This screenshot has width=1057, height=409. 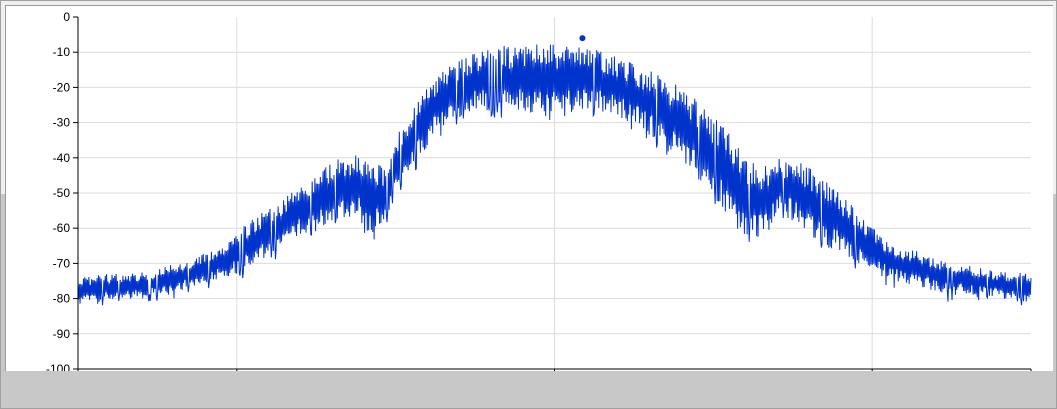 What do you see at coordinates (62, 334) in the screenshot?
I see `y-tick-label: -90` at bounding box center [62, 334].